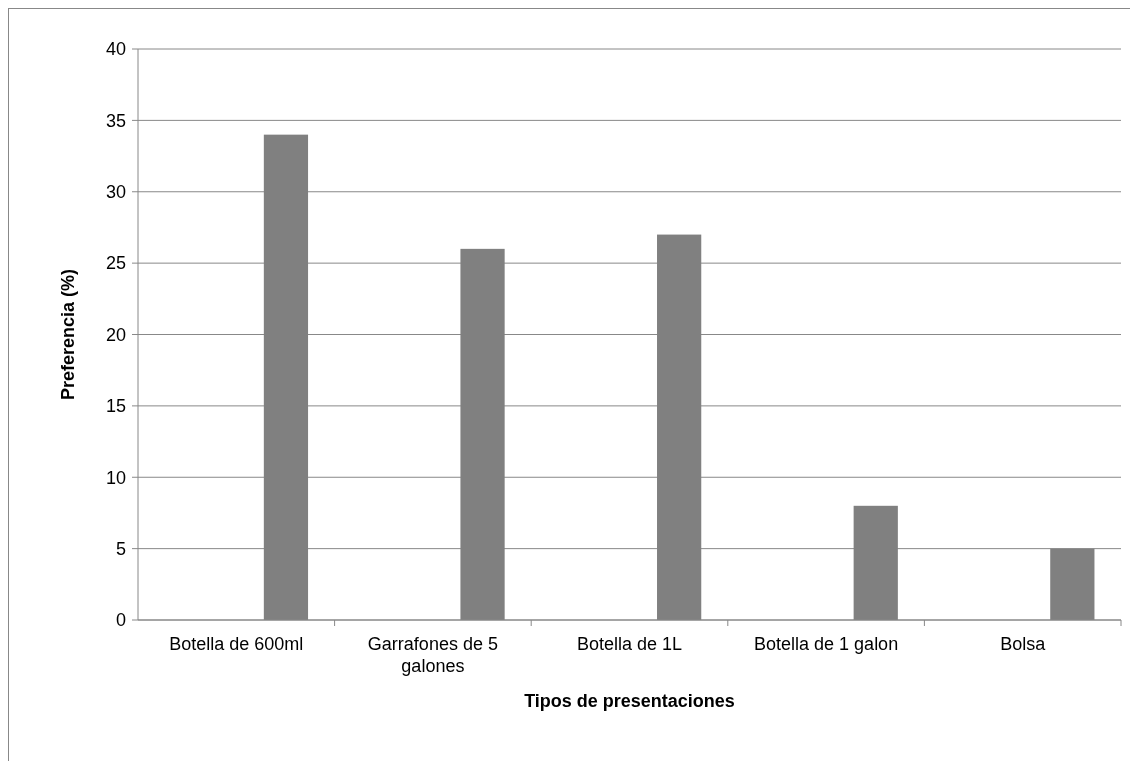  I want to click on y-tick-label: 25, so click(115, 263).